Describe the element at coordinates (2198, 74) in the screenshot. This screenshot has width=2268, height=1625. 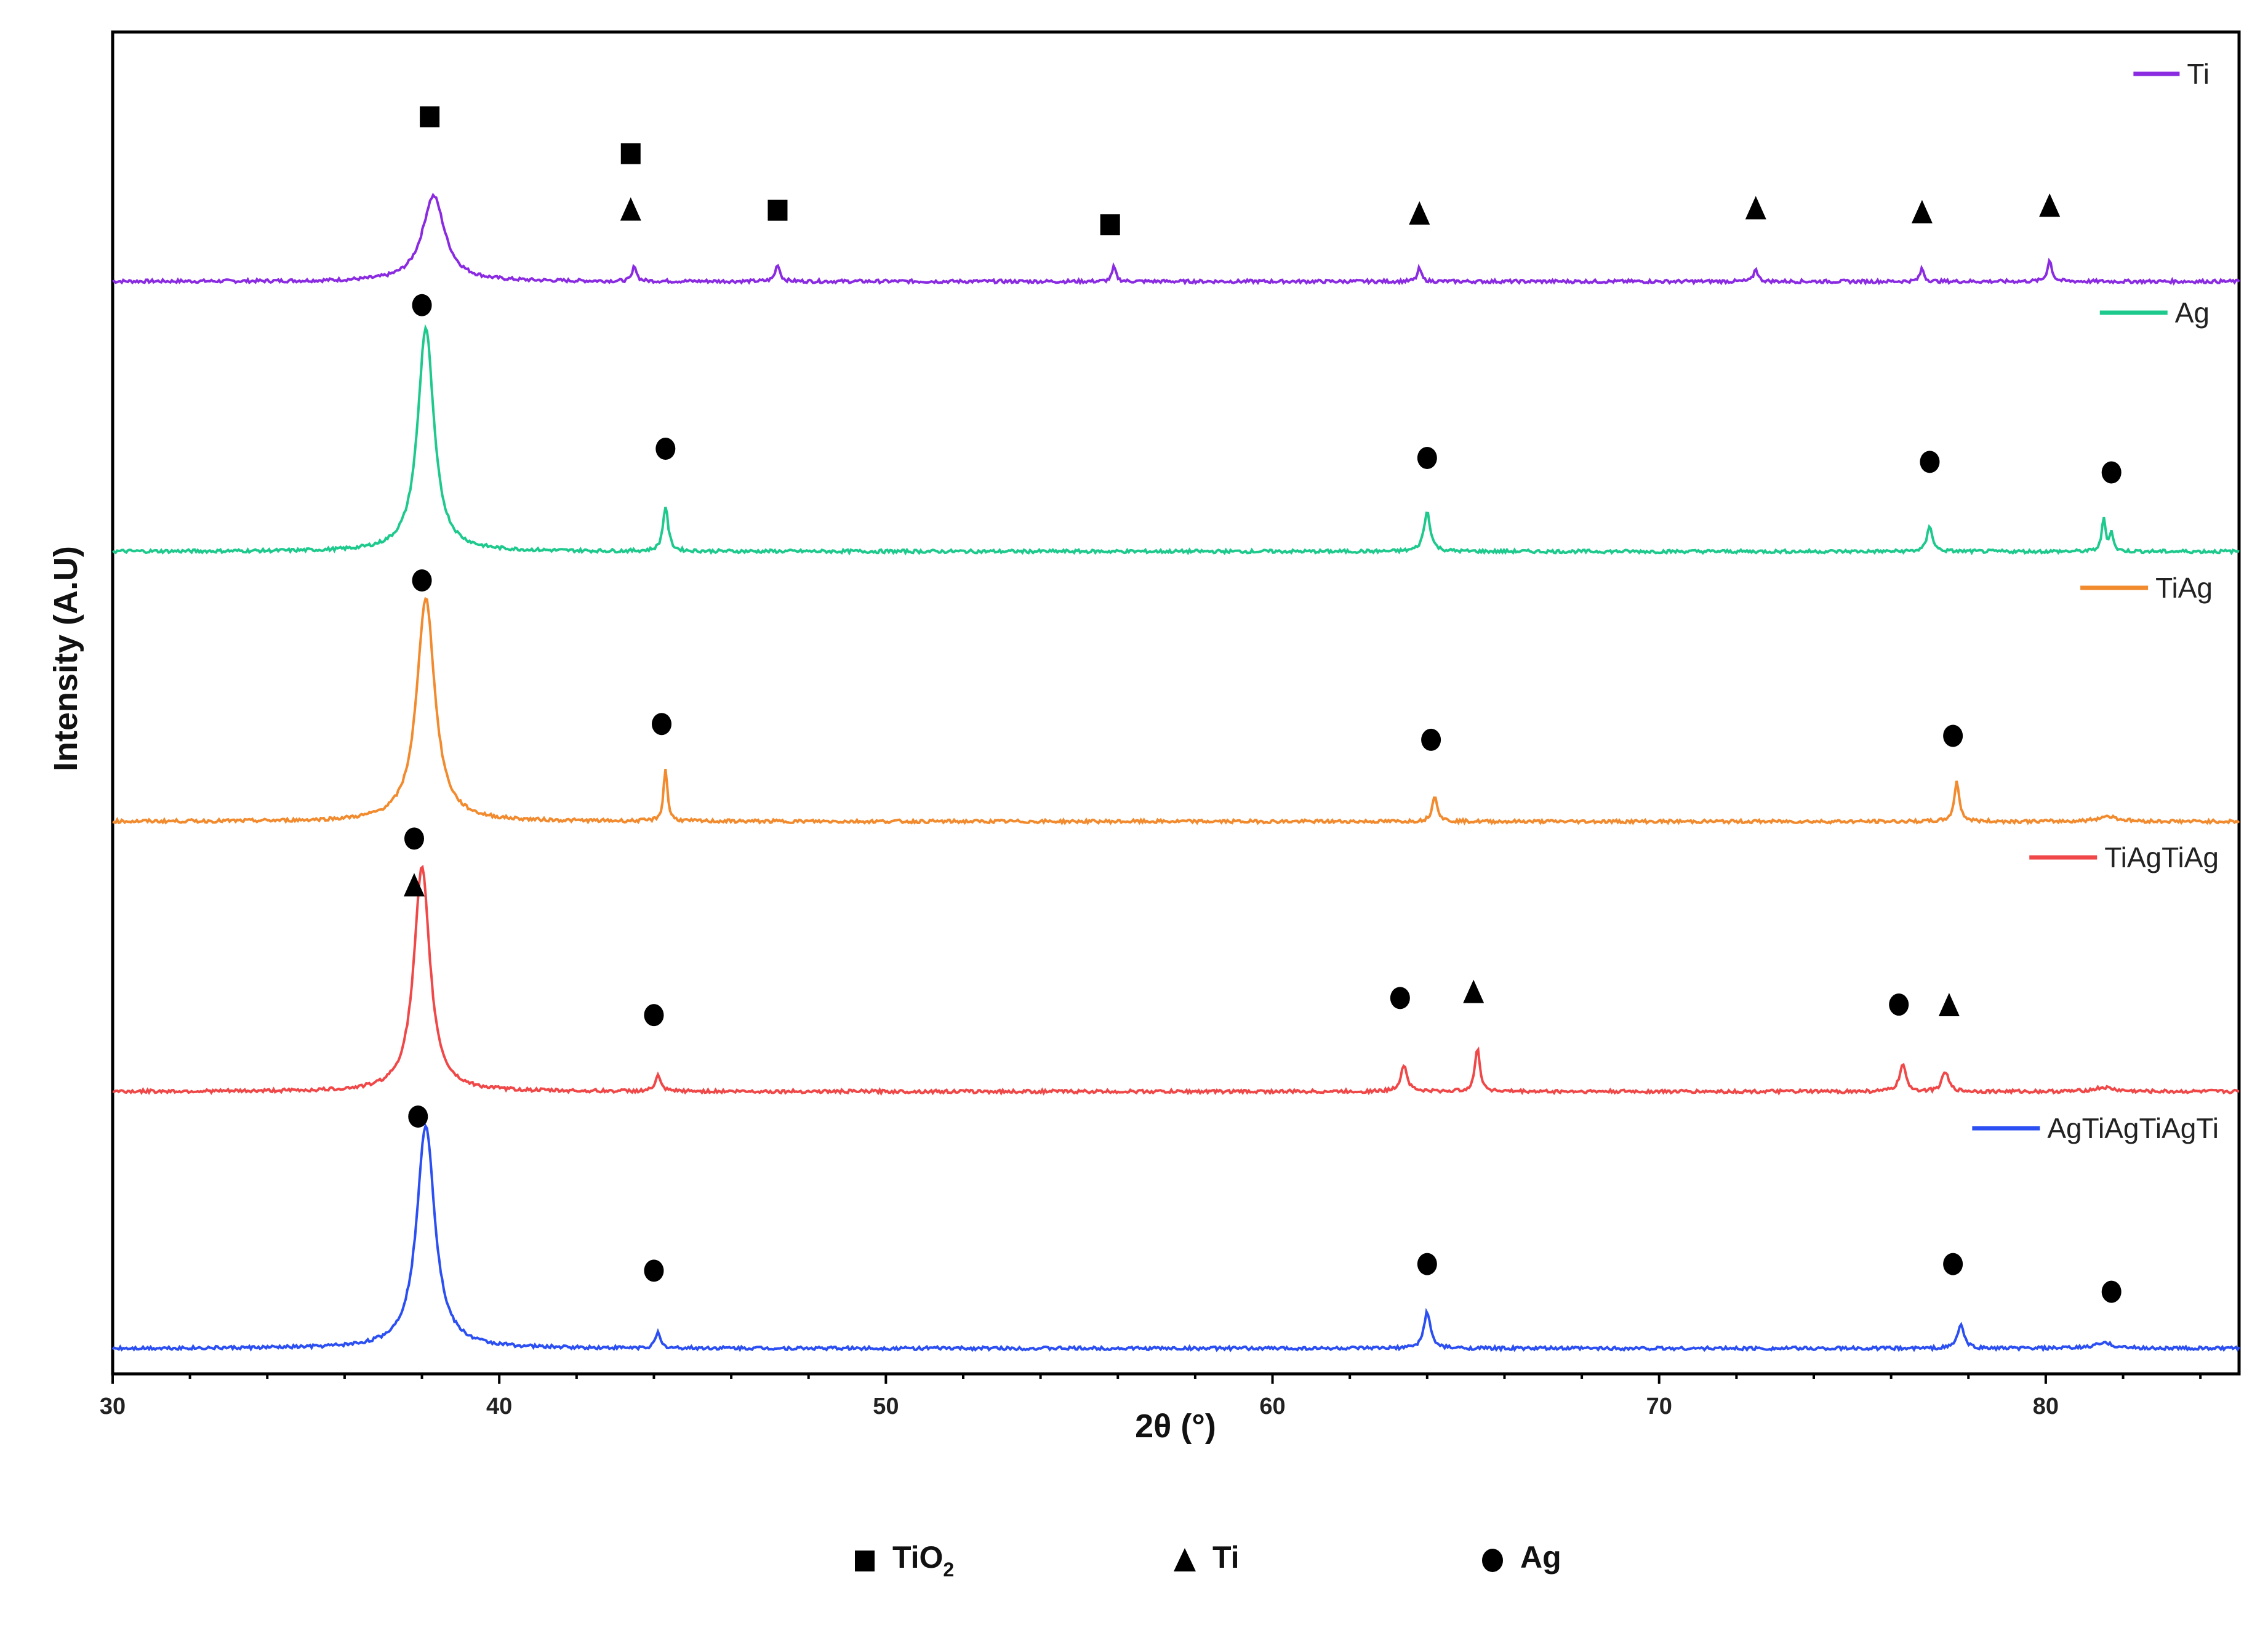
I see `legend-label-Ti: Ti` at that location.